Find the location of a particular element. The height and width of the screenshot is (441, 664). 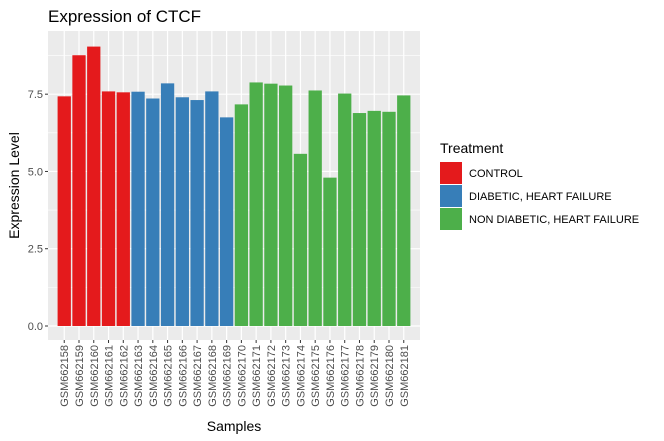

bar-GSM662179 is located at coordinates (374, 218).